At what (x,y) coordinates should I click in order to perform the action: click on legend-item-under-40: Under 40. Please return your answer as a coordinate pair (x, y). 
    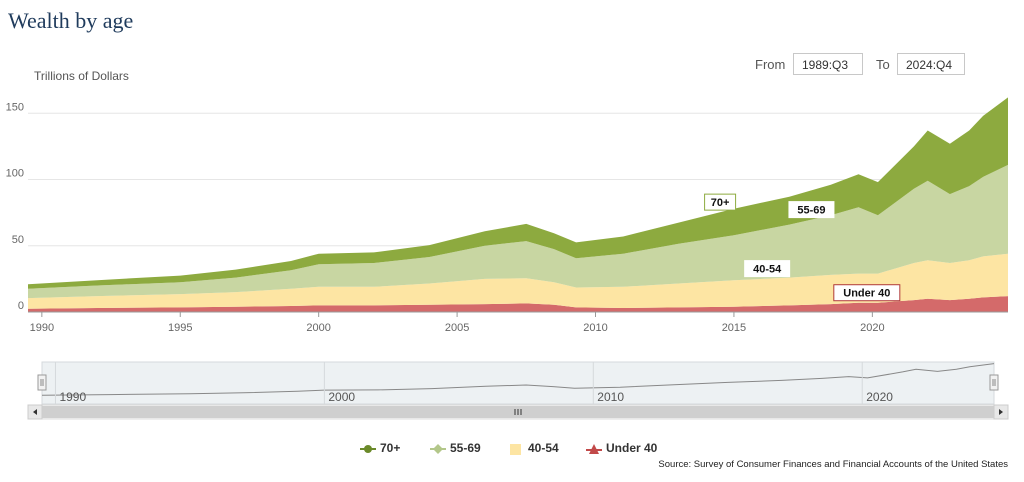
    Looking at the image, I should click on (621, 448).